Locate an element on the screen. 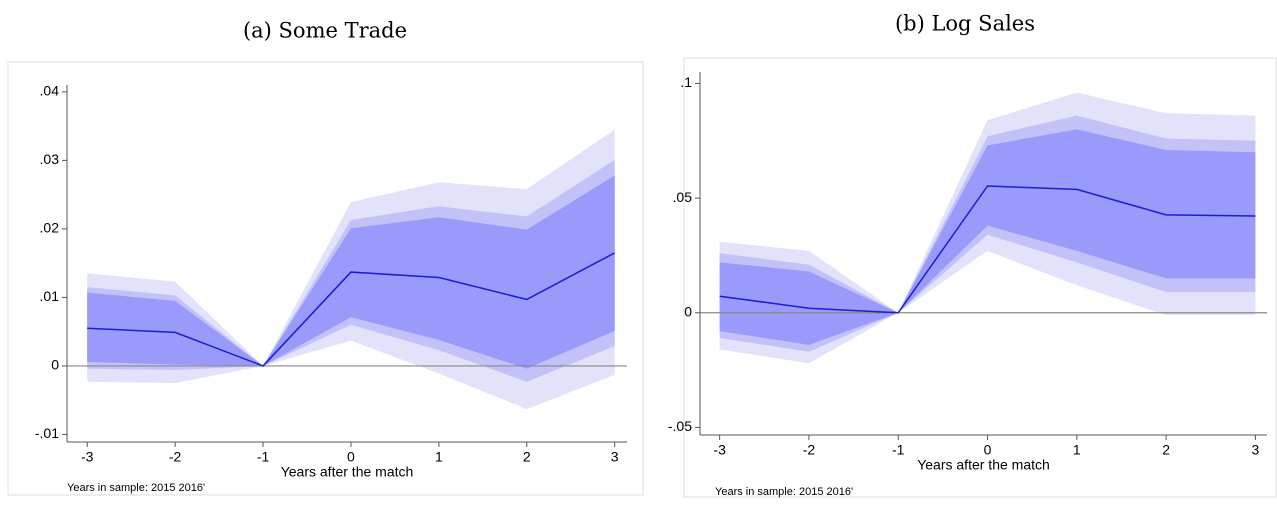 The image size is (1277, 508). y-tick-label: .1 is located at coordinates (686, 82).